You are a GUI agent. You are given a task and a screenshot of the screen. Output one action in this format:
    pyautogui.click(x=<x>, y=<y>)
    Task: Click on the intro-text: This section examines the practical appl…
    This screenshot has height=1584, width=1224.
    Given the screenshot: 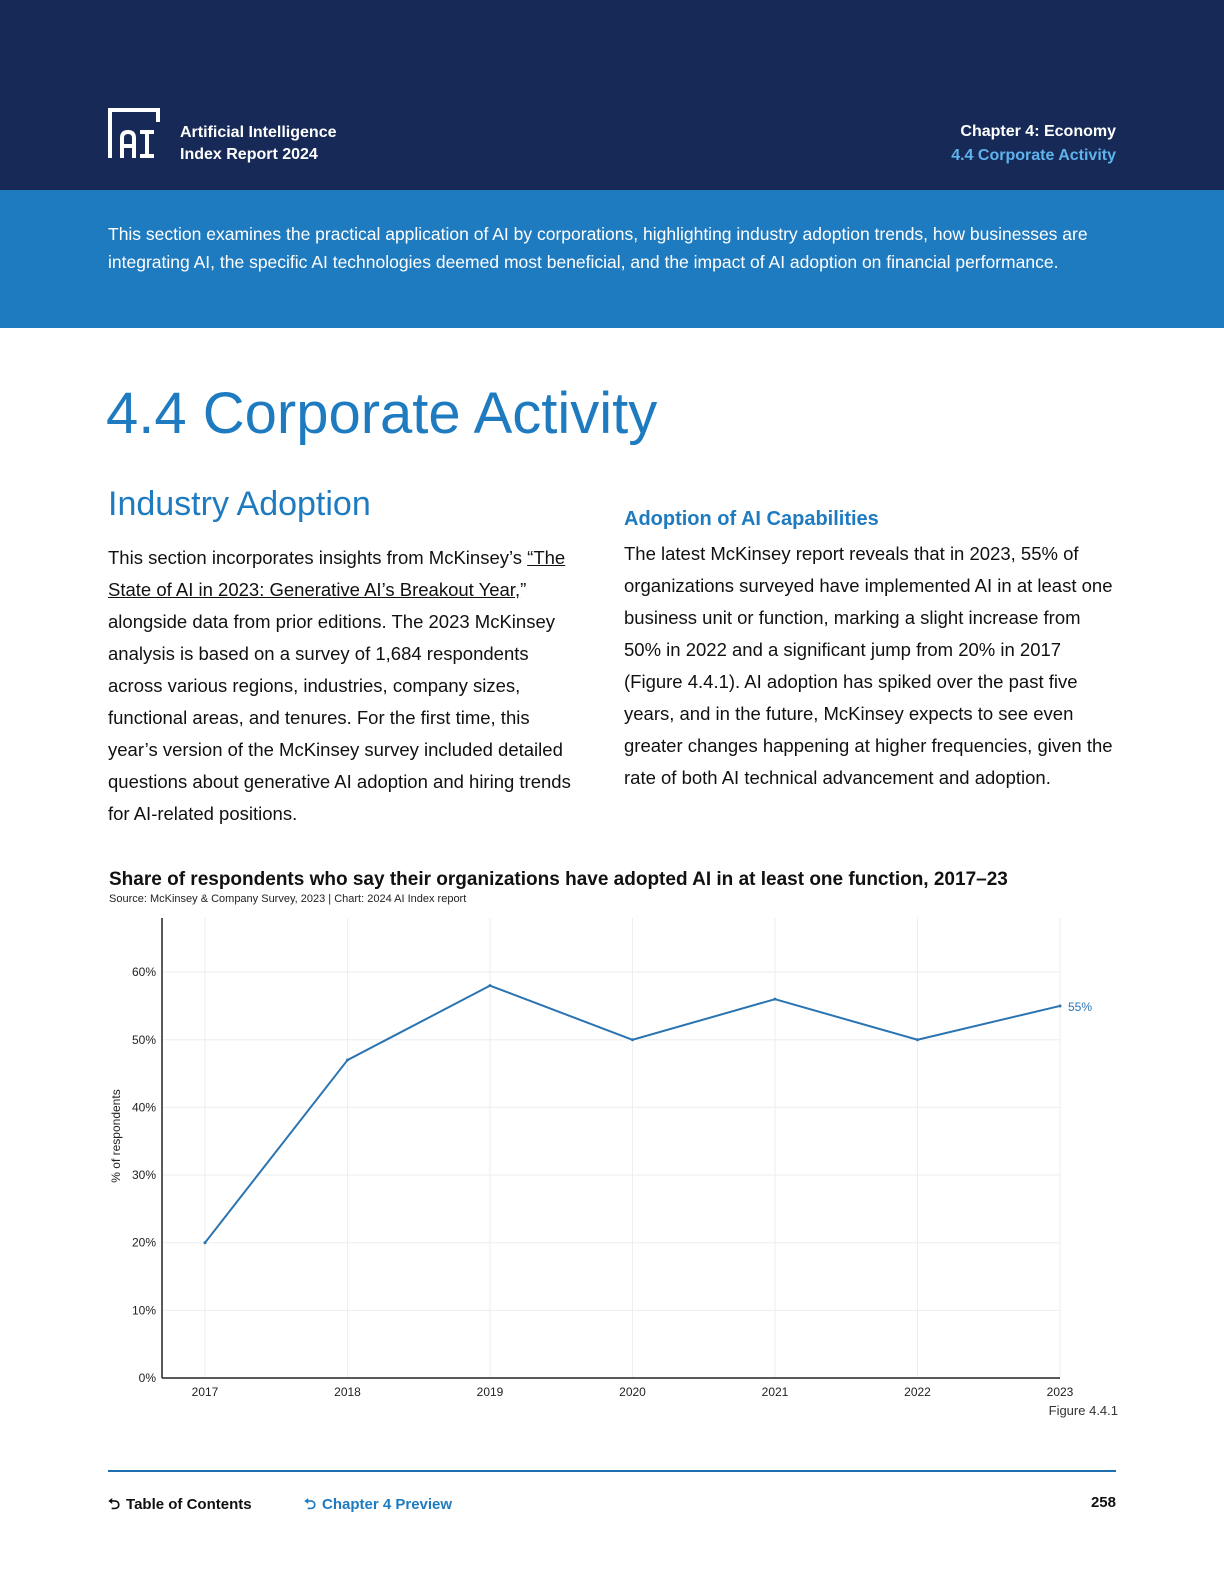 What is the action you would take?
    pyautogui.click(x=598, y=248)
    